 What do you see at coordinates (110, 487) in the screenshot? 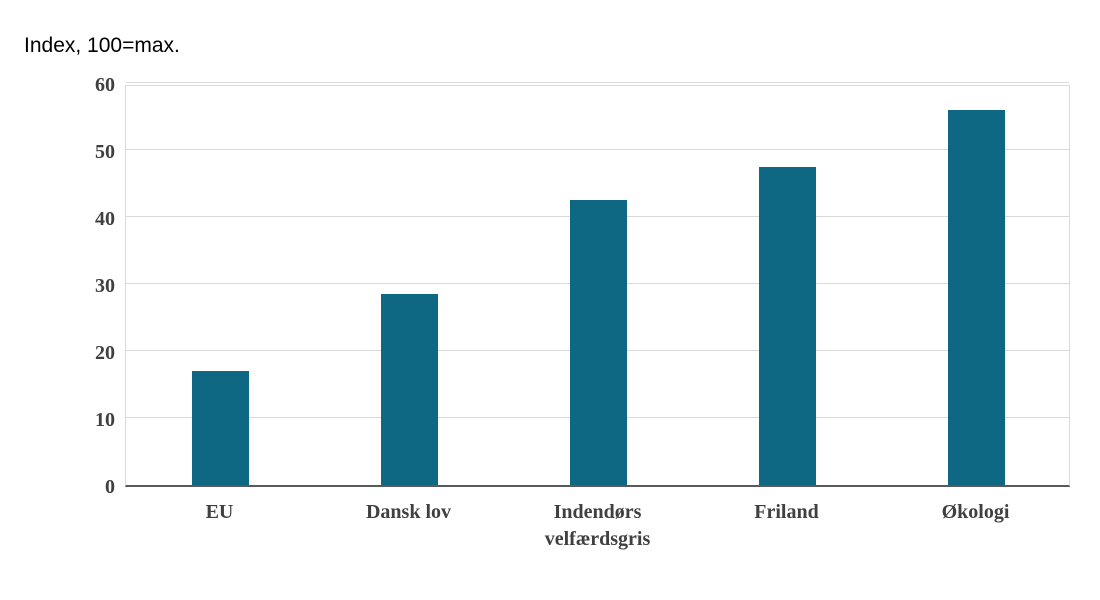
I see `y-tick-label: 0` at bounding box center [110, 487].